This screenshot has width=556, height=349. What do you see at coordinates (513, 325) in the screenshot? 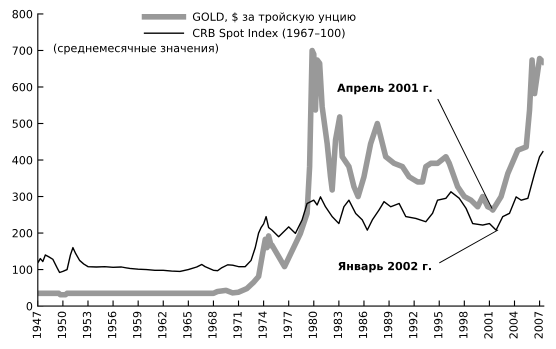
I see `x-tick-label: 2004` at bounding box center [513, 325].